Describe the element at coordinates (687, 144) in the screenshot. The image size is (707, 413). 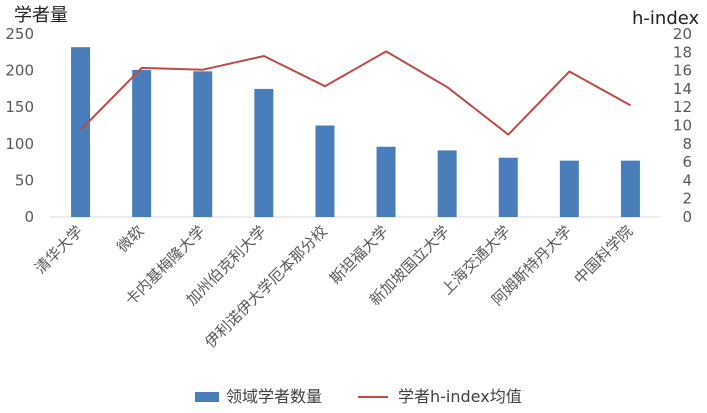
I see `y2-tick-label: 8` at that location.